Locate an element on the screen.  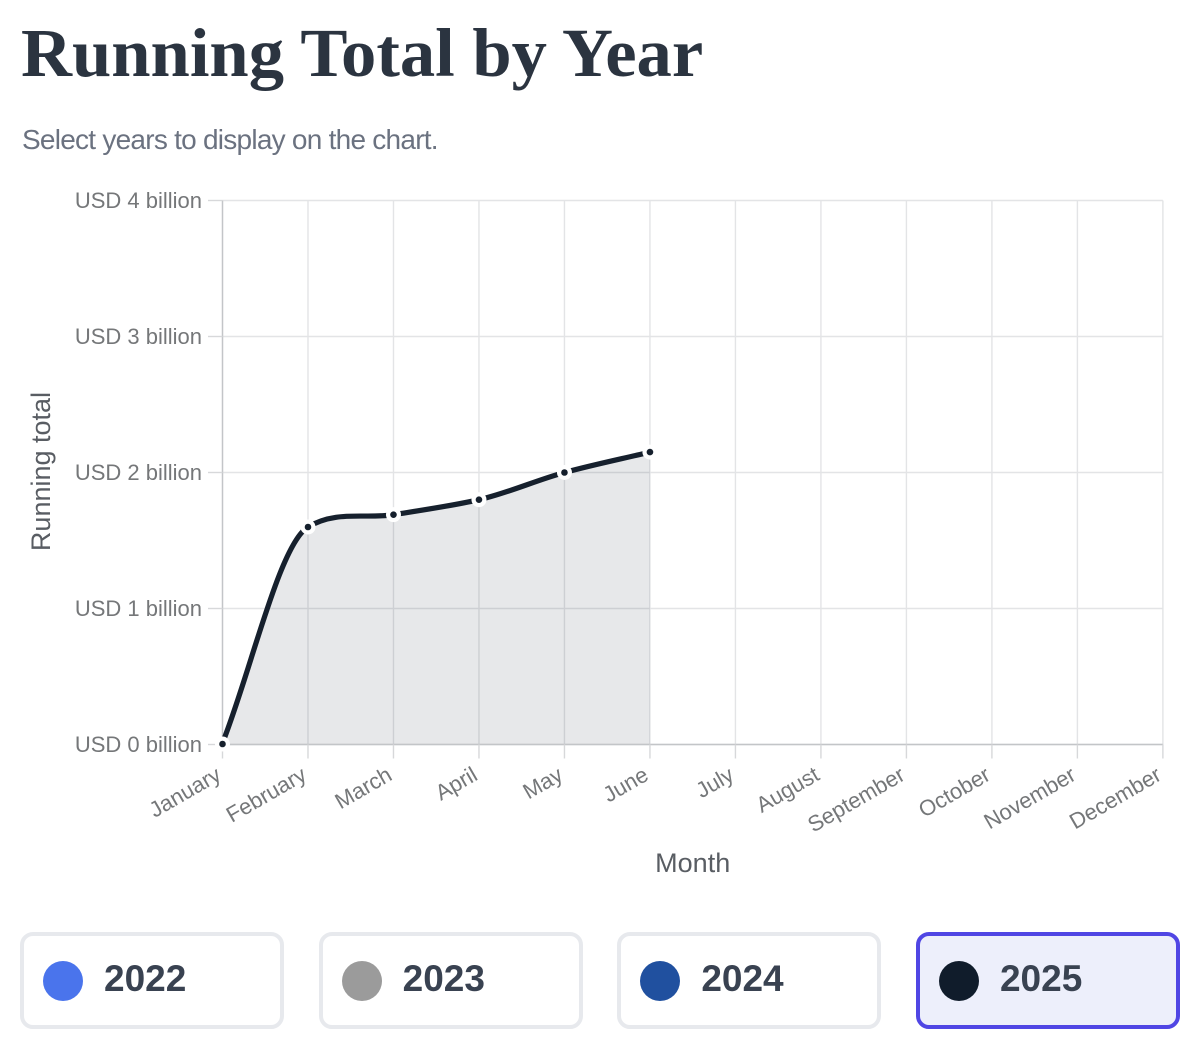
svg-text: Month is located at coordinates (692, 863).